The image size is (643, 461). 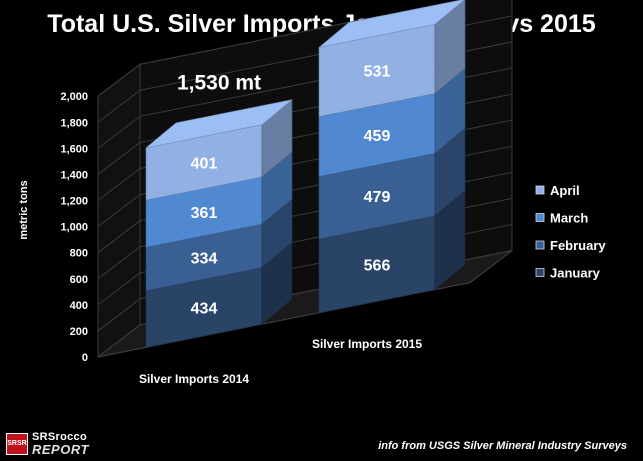 I want to click on y-tick-label: 200, so click(x=79, y=332).